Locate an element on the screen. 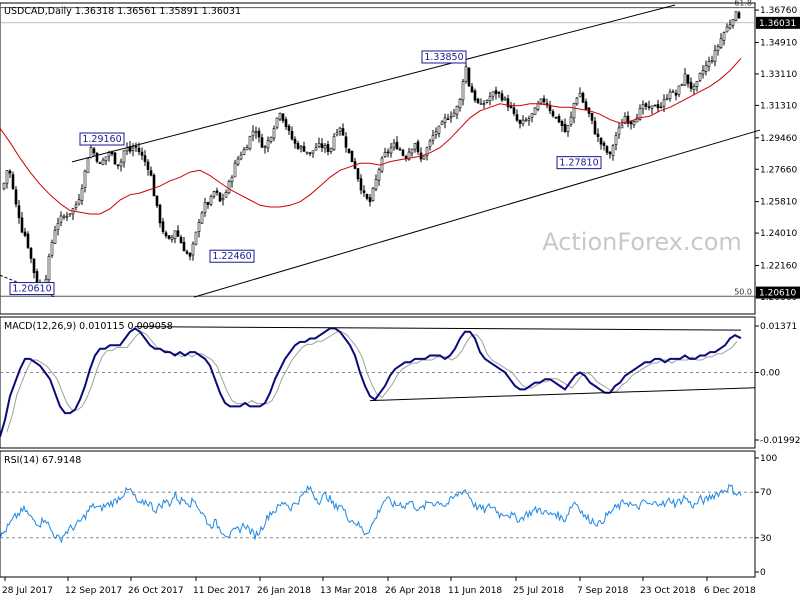 Image resolution: width=800 pixels, height=604 pixels. price-annotation-label: 1.22460 is located at coordinates (231, 256).